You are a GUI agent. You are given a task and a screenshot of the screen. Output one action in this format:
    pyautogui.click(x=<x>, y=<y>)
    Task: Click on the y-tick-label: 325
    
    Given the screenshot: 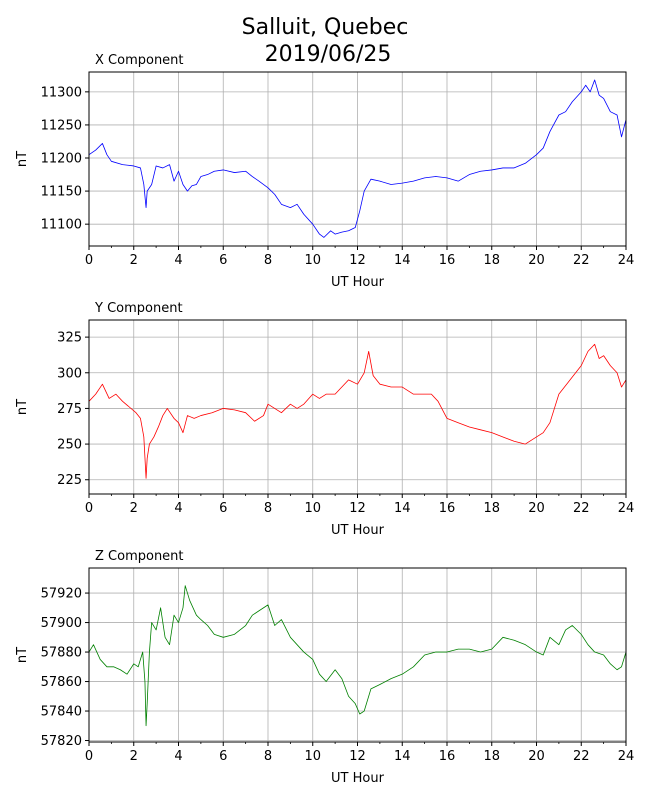 What is the action you would take?
    pyautogui.click(x=69, y=338)
    